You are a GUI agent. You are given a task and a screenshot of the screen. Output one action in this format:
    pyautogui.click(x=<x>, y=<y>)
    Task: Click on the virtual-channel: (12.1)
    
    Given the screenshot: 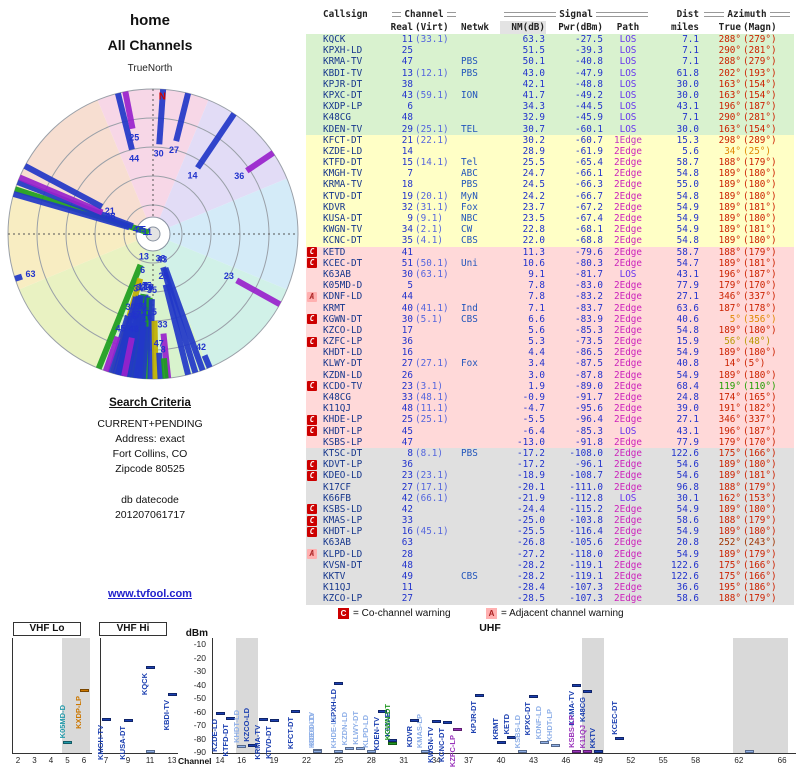 What is the action you would take?
    pyautogui.click(x=437, y=73)
    